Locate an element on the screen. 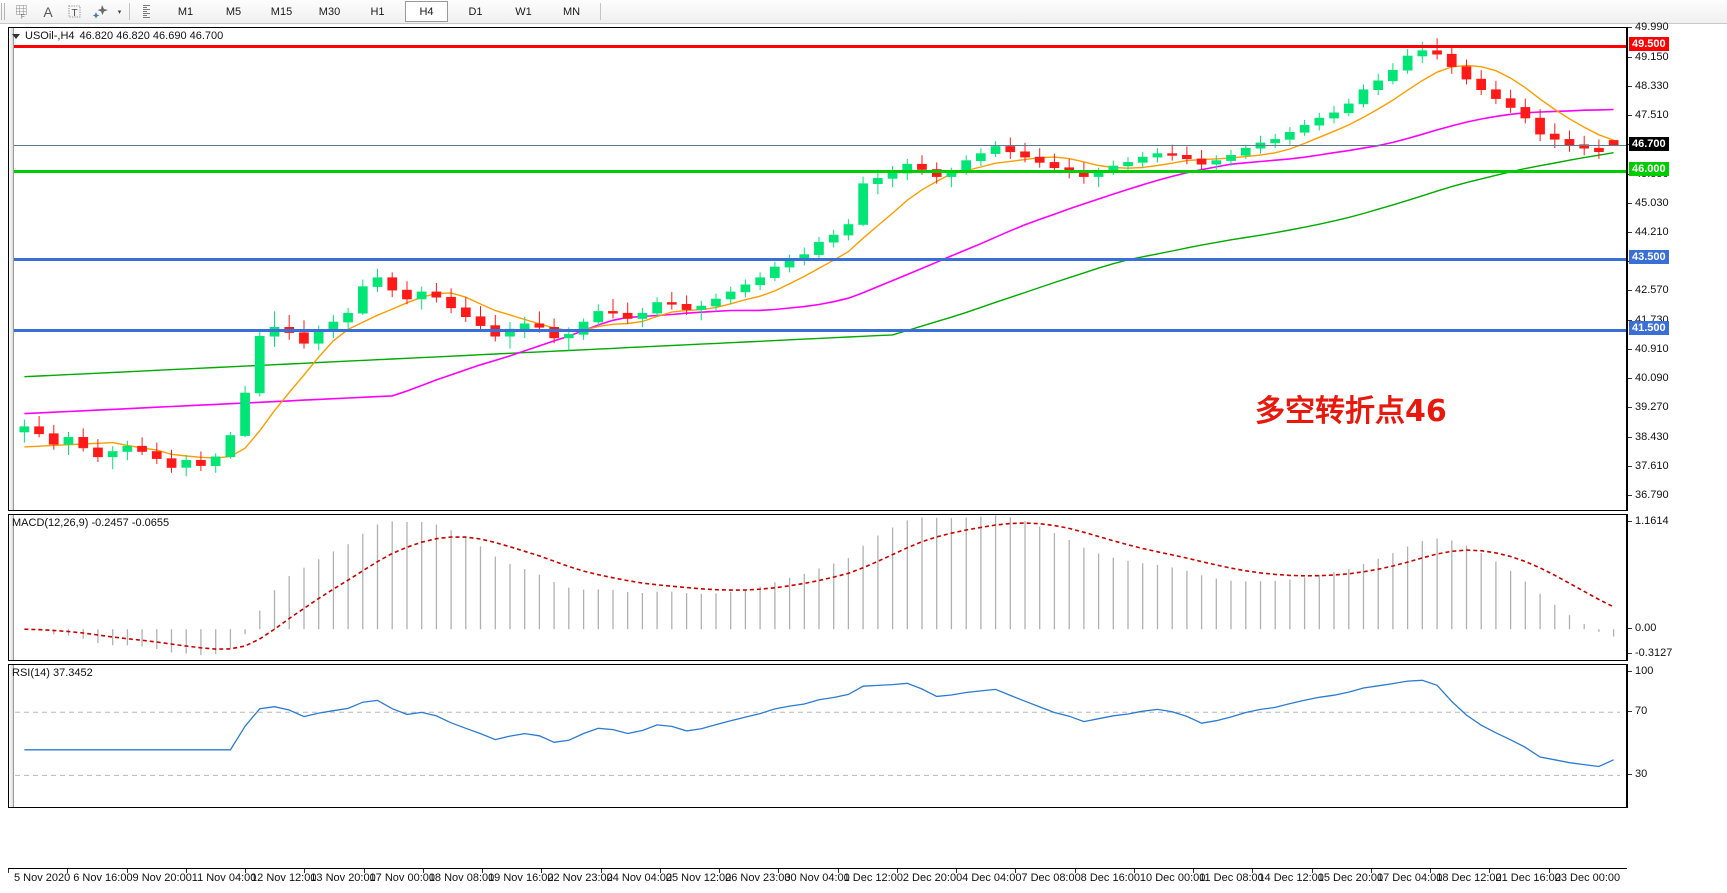  current-price: 46.700 is located at coordinates (1649, 143).